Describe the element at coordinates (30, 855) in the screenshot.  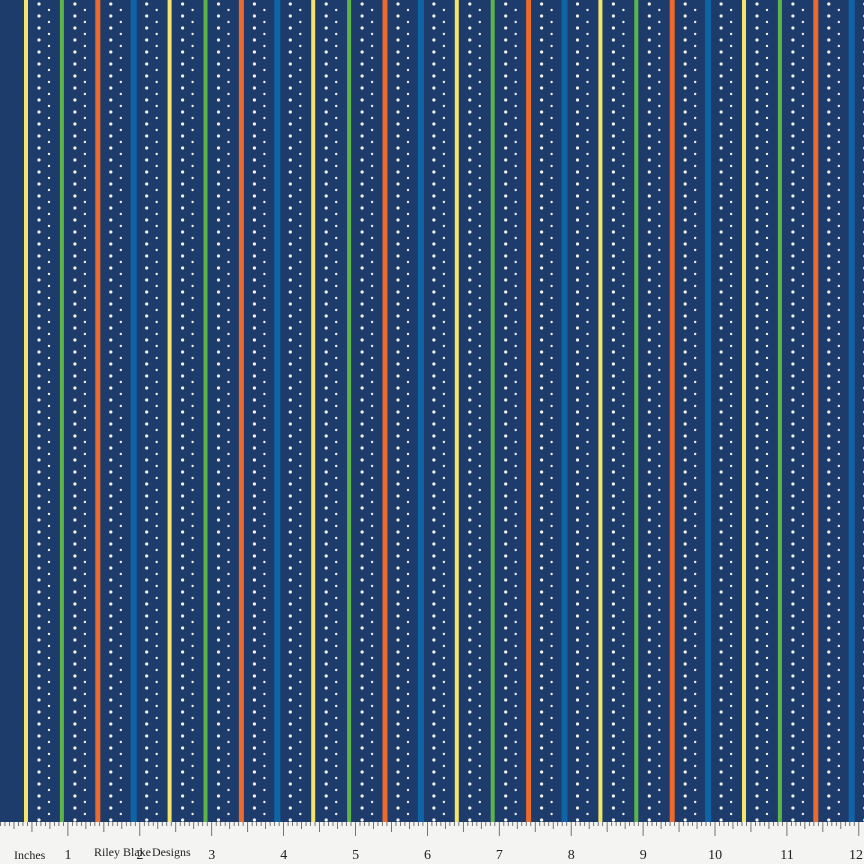
I see `ruler-unit: Inches` at that location.